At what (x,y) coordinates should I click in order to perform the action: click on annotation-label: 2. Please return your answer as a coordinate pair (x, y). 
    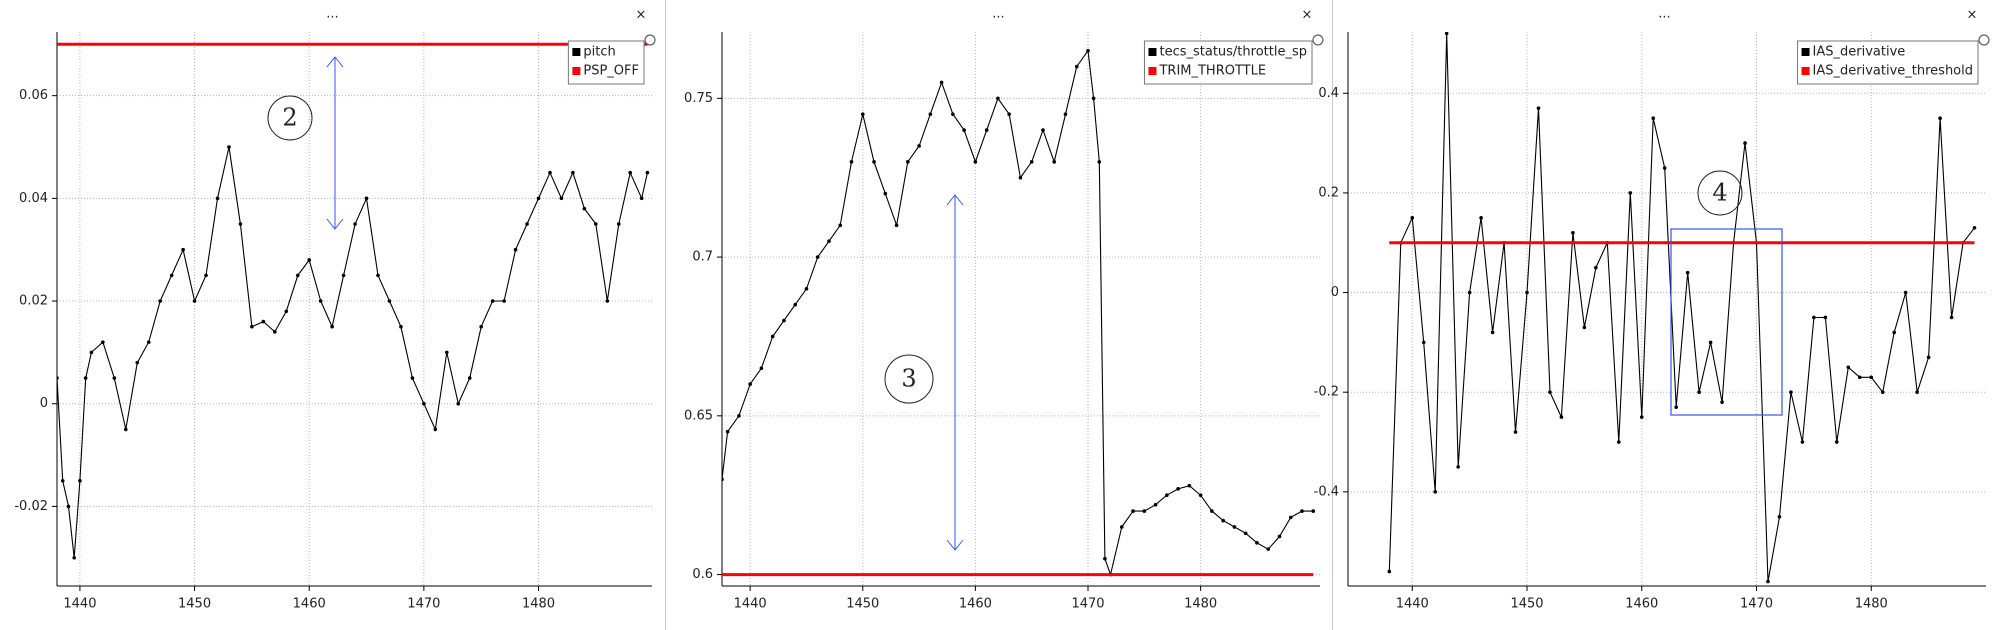
    Looking at the image, I should click on (289, 118).